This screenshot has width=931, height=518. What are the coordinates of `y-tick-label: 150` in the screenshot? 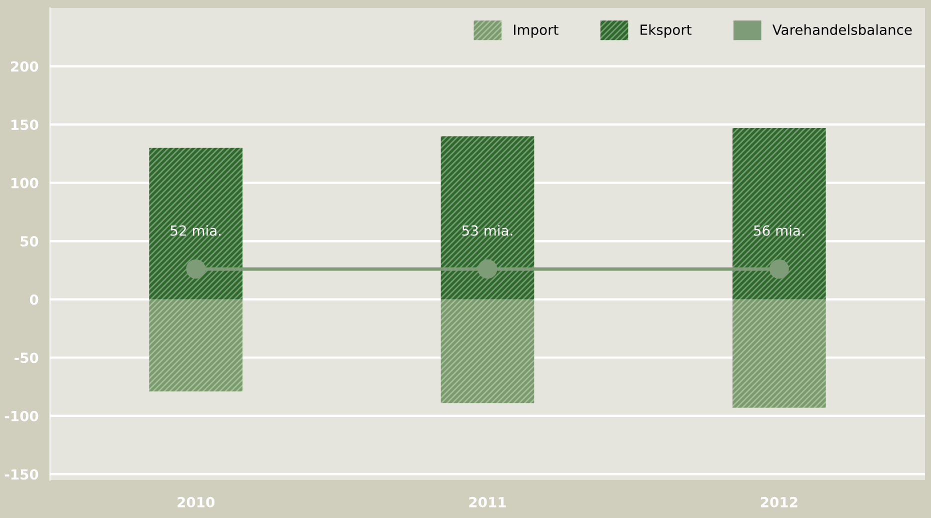 It's located at (24, 125).